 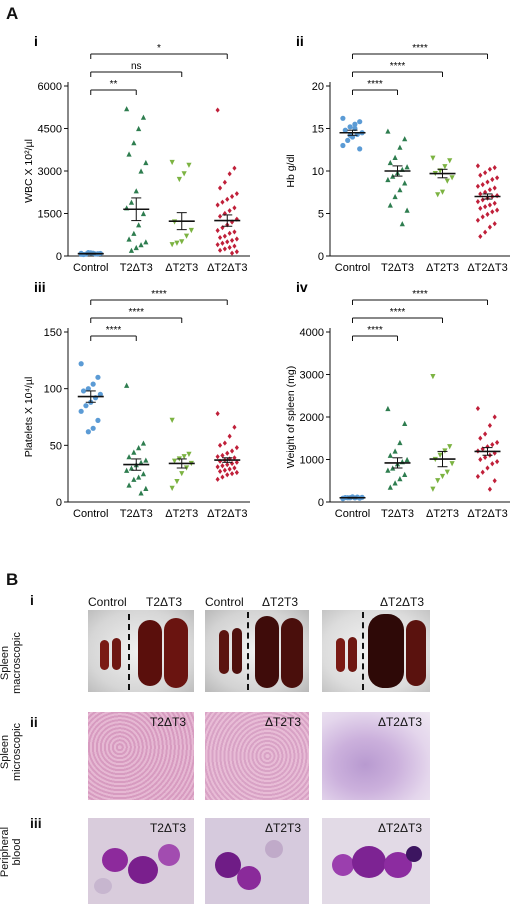 I want to click on spleen-micro-photo-3: ΔT2ΔT3, so click(x=376, y=756).